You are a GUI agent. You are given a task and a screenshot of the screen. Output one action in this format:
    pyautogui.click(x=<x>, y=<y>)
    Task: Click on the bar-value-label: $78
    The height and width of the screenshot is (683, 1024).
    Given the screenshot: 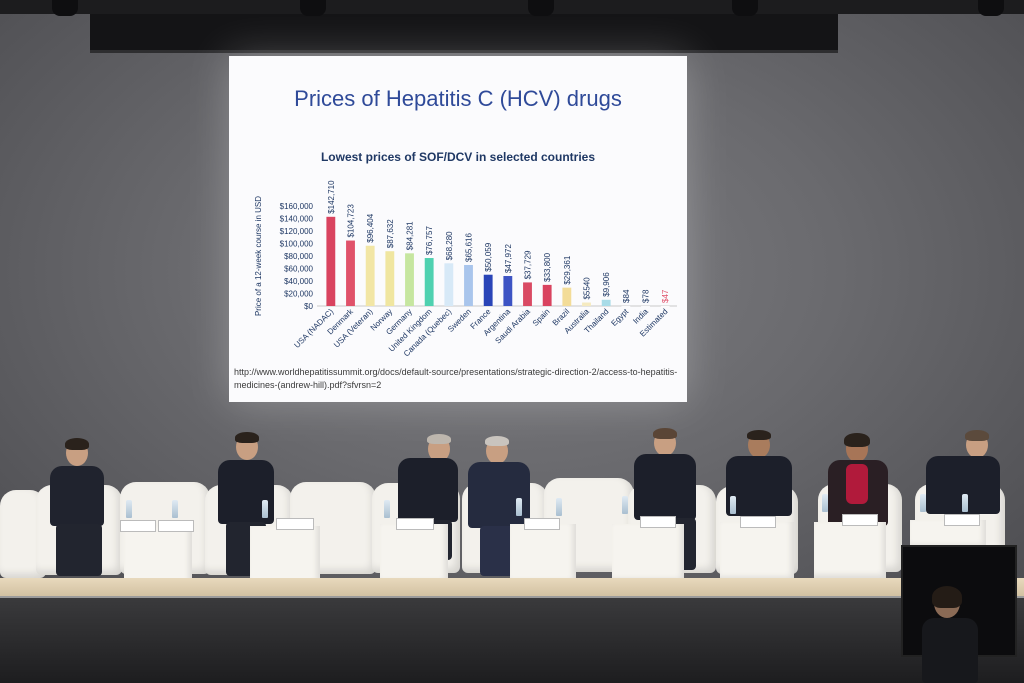 What is the action you would take?
    pyautogui.click(x=646, y=296)
    